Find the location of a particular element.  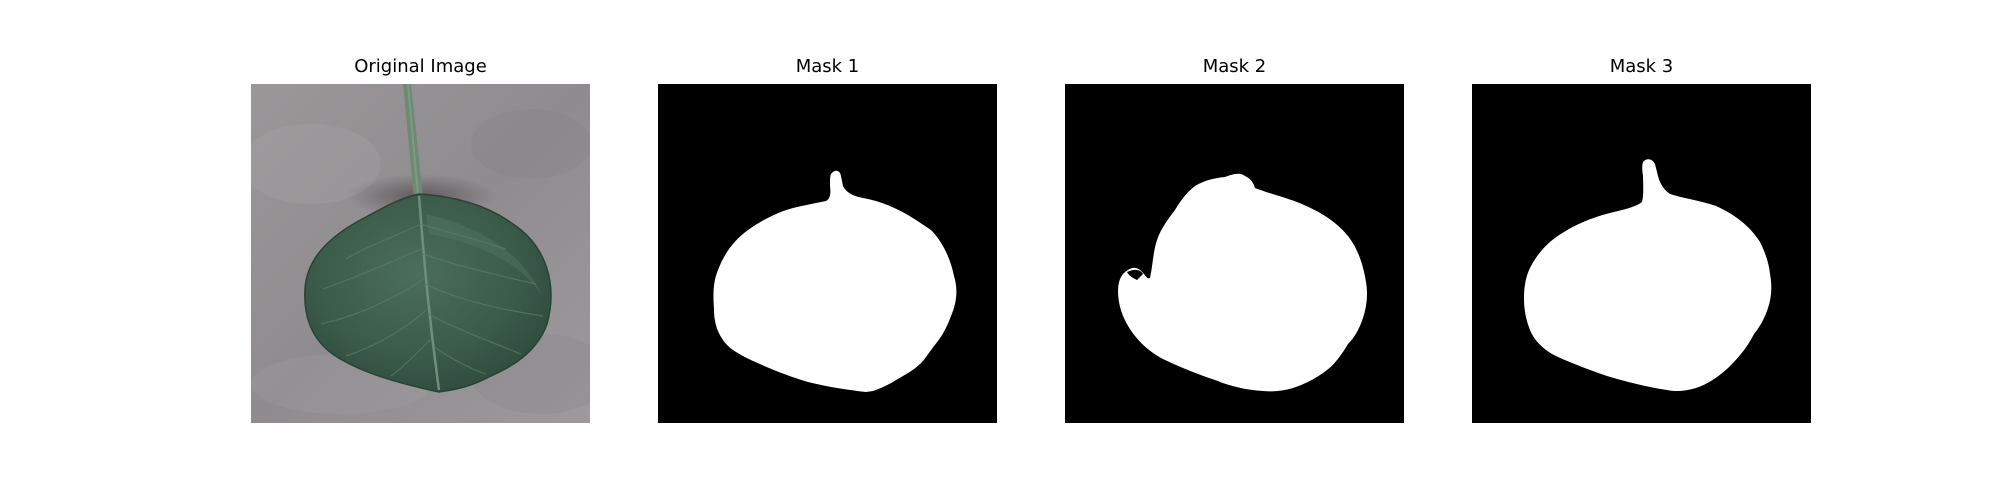

mask-1-title: Mask 1 is located at coordinates (827, 66).